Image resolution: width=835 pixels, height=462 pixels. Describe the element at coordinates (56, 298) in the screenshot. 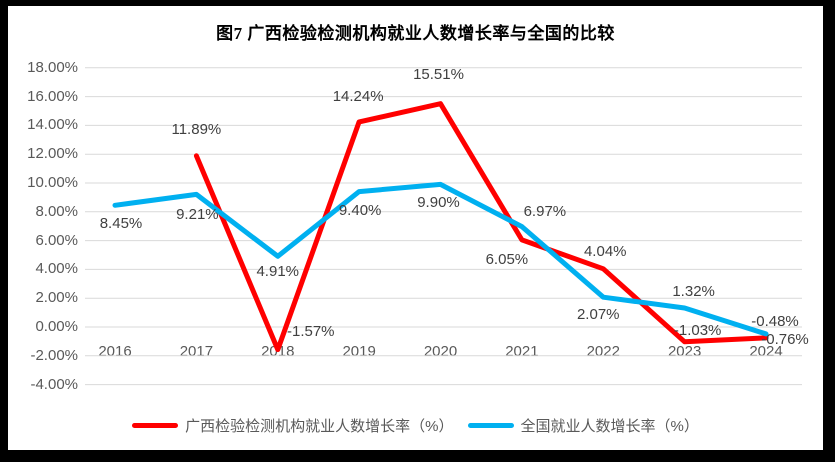

I see `y-axis-tick-label: 2.00%` at that location.